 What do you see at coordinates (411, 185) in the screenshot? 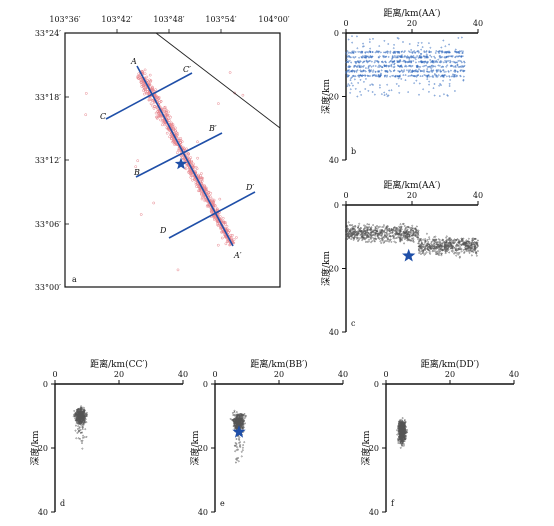
I see `section-title: 距离/km(AA′)` at bounding box center [411, 185].